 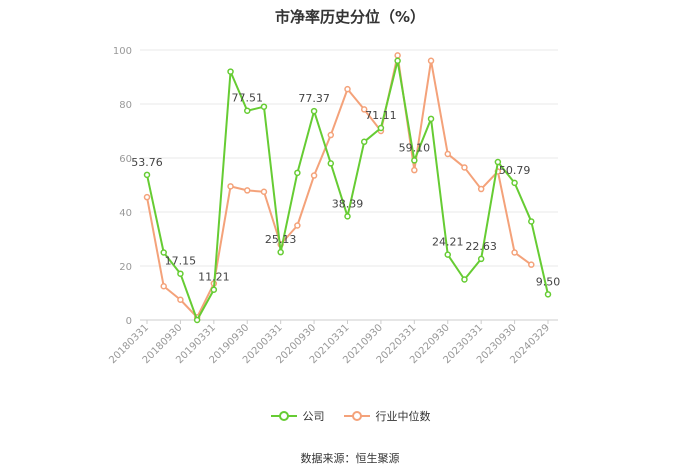 What do you see at coordinates (515, 170) in the screenshot?
I see `data-label: 50.79` at bounding box center [515, 170].